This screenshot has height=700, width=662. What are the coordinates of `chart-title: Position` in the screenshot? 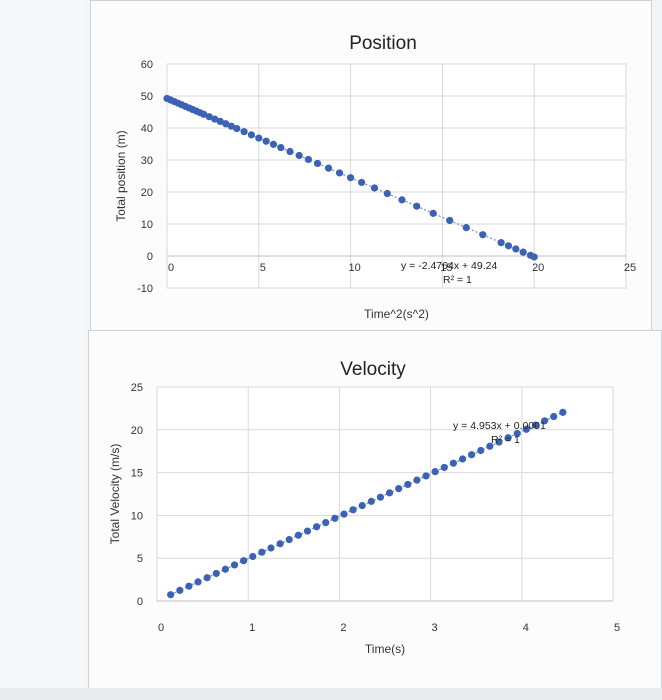 It's located at (383, 43).